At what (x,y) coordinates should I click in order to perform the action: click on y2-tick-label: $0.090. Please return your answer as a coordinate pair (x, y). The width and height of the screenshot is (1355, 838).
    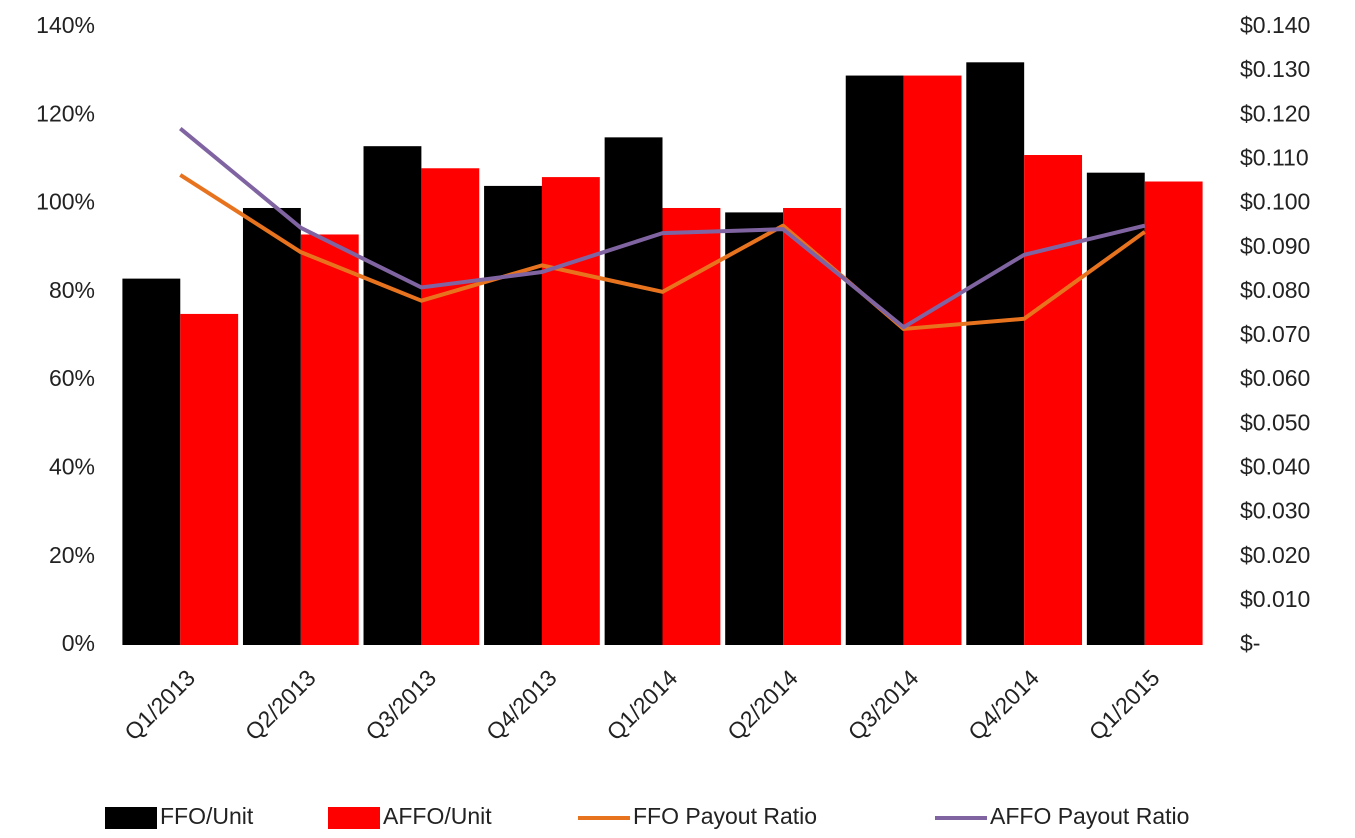
    Looking at the image, I should click on (1275, 246).